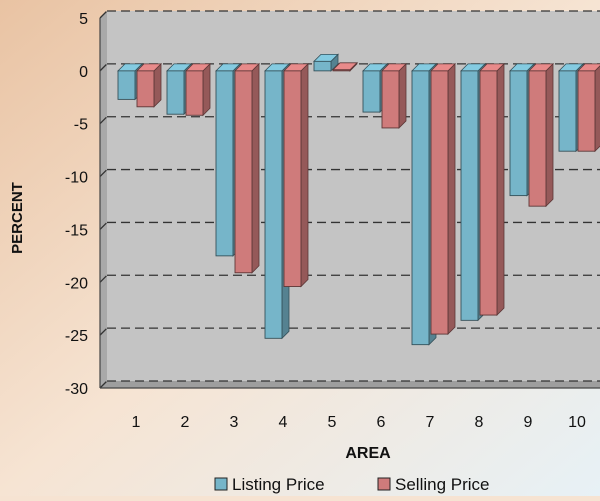 The height and width of the screenshot is (501, 600). What do you see at coordinates (76, 283) in the screenshot?
I see `y-tick-label: -20` at bounding box center [76, 283].